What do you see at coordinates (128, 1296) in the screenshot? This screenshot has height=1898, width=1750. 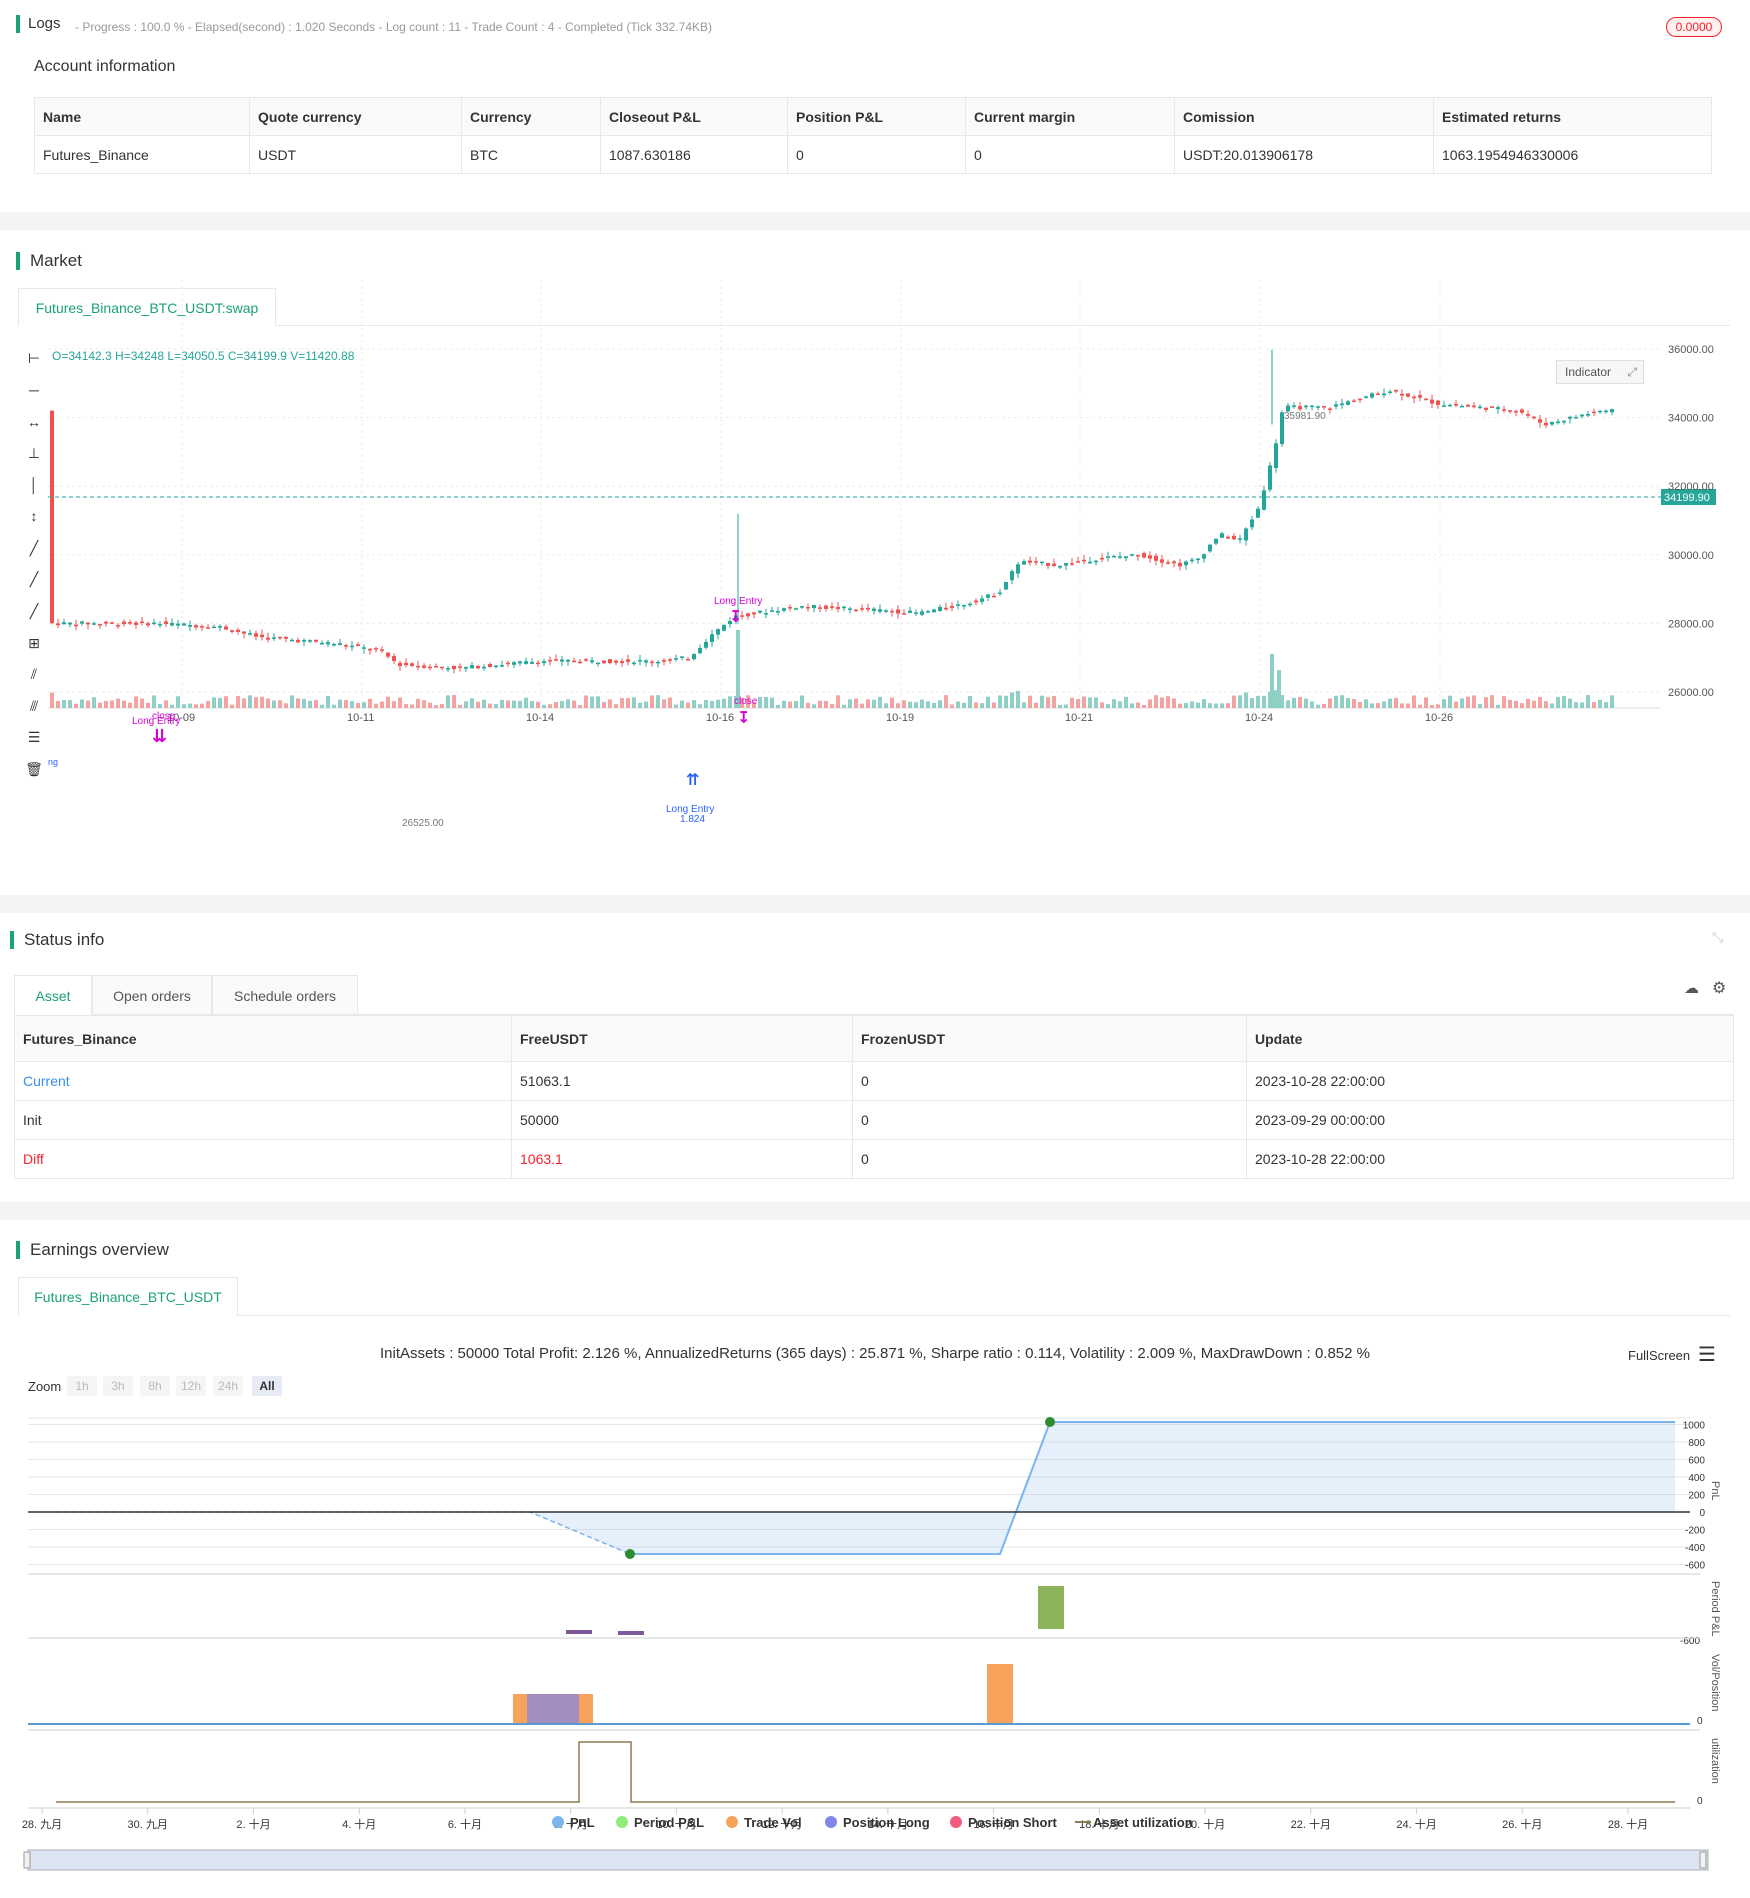 I see `tab-earnings-symbol: Futures_Binance_BTC_USDT` at bounding box center [128, 1296].